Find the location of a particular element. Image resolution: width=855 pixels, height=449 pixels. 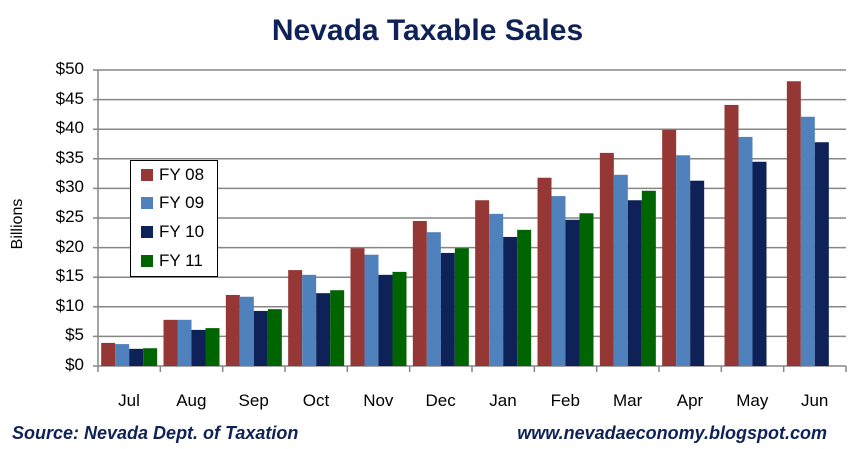

y-tick-label: $40 is located at coordinates (69, 128).